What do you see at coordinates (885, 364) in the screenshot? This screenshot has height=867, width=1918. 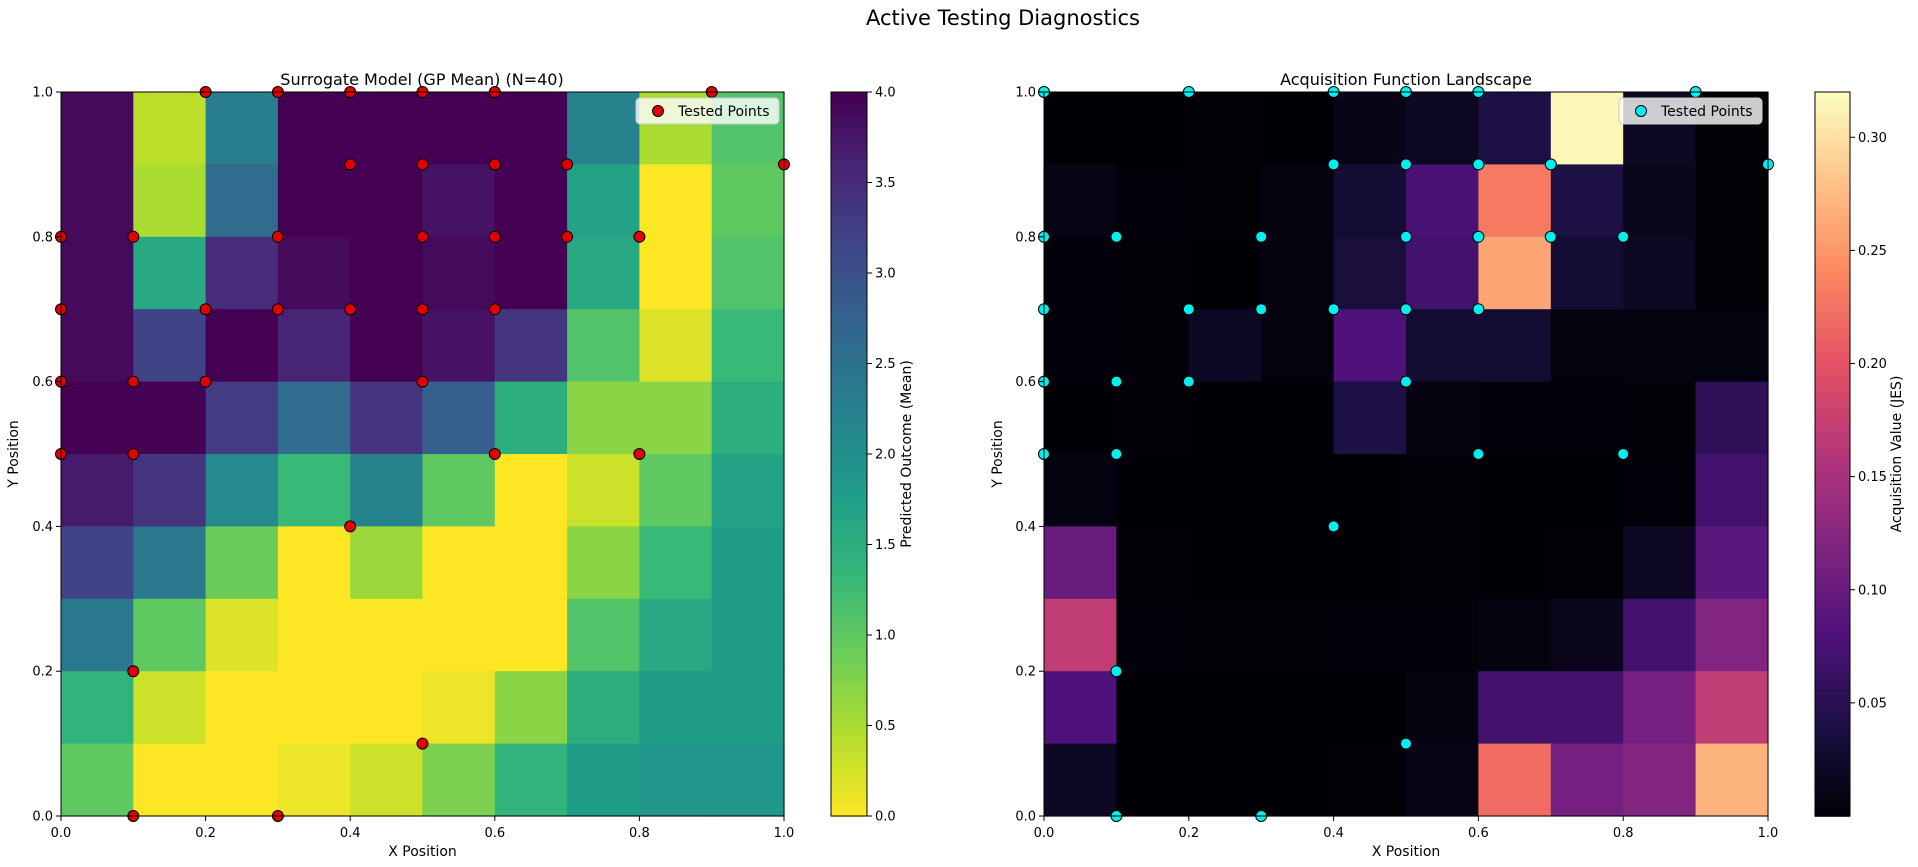 I see `colorbar-tick-label: 2.5` at bounding box center [885, 364].